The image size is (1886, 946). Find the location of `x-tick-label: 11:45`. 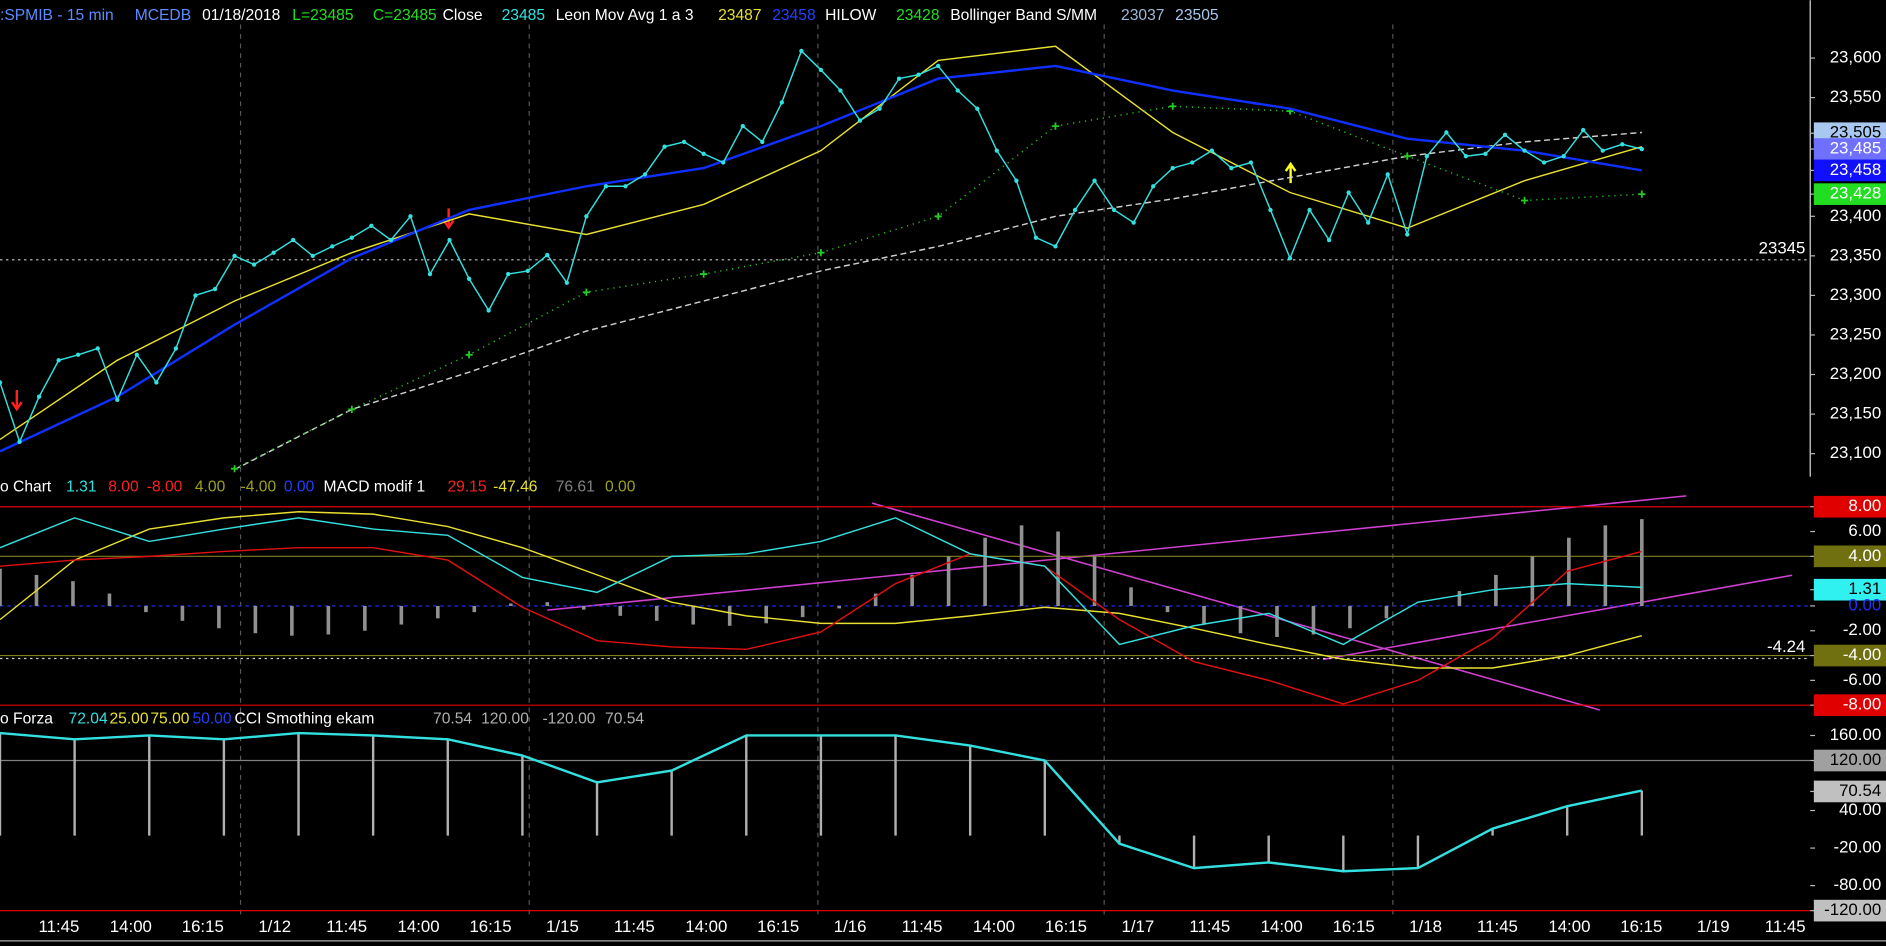

x-tick-label: 11:45 is located at coordinates (1497, 926).